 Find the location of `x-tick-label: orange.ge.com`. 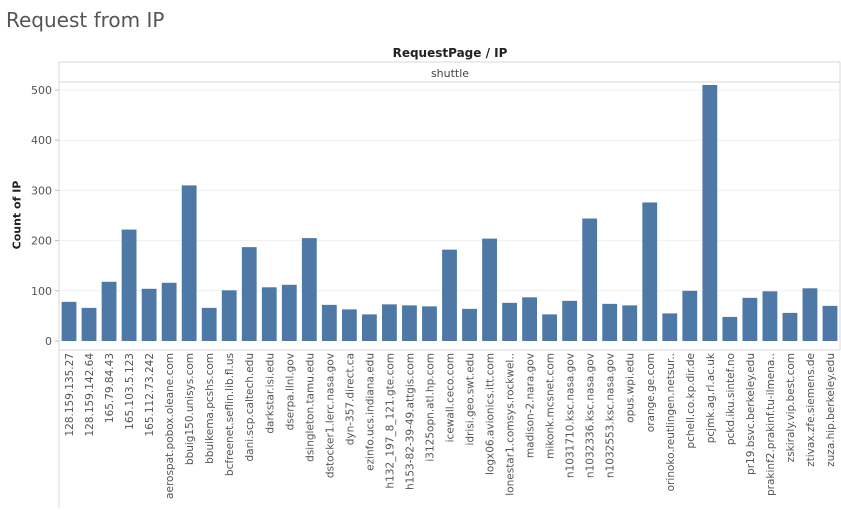

x-tick-label: orange.ge.com is located at coordinates (651, 392).